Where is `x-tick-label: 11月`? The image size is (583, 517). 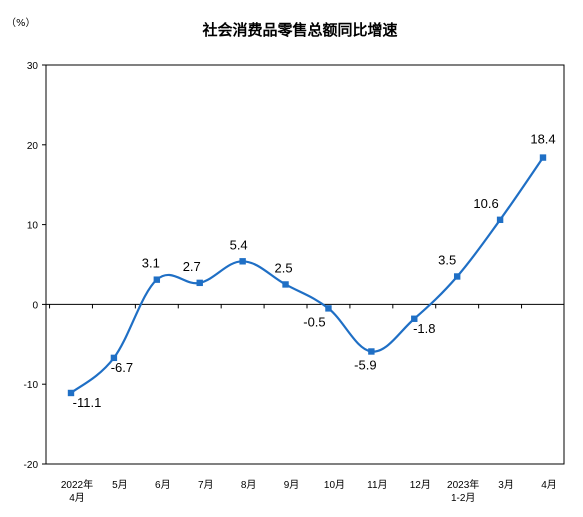
x-tick-label: 11月 is located at coordinates (377, 485).